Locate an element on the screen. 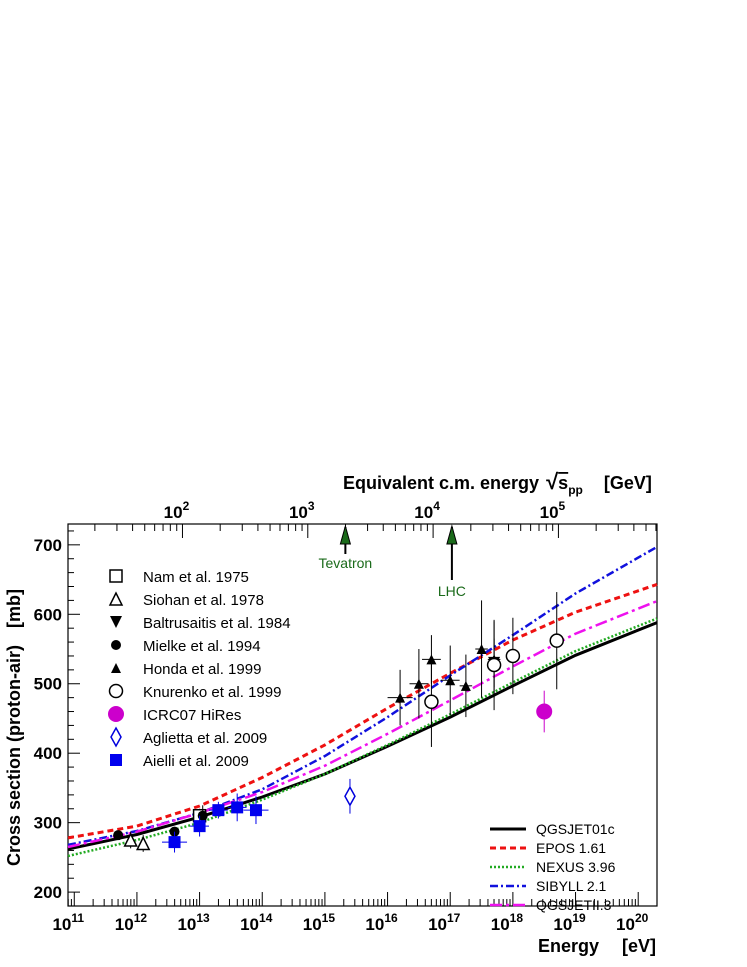  legend-entry: Aielli et al. 2009 is located at coordinates (179, 761).